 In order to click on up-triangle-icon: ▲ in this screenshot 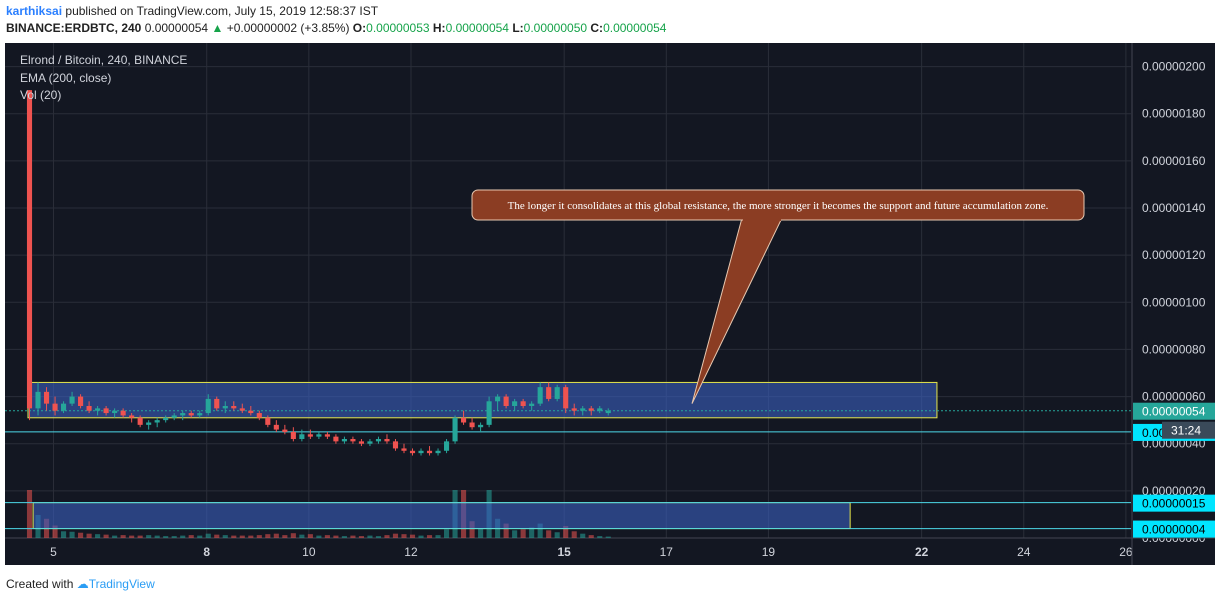, I will do `click(217, 28)`.